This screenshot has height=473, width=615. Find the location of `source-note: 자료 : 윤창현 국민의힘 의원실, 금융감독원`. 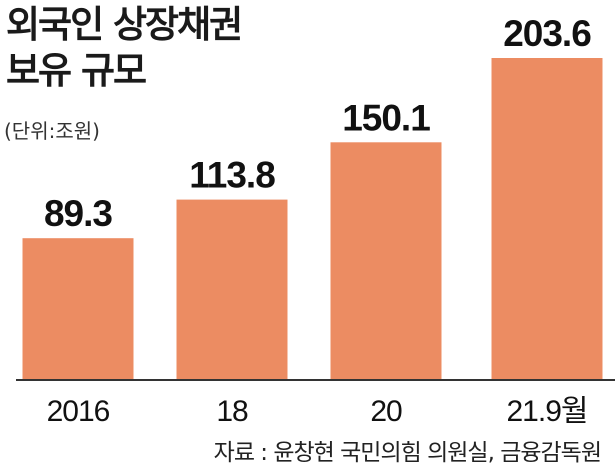

source-note: 자료 : 윤창현 국민의힘 의원실, 금융감독원 is located at coordinates (407, 453).